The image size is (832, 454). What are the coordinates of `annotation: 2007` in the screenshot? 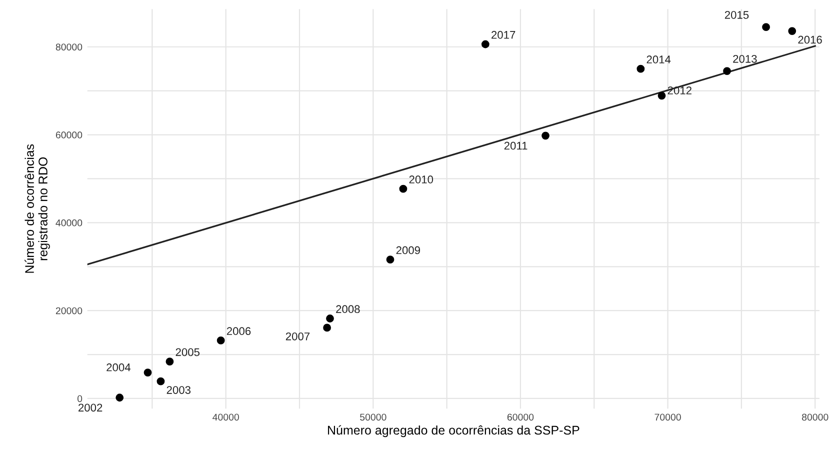 It's located at (298, 336).